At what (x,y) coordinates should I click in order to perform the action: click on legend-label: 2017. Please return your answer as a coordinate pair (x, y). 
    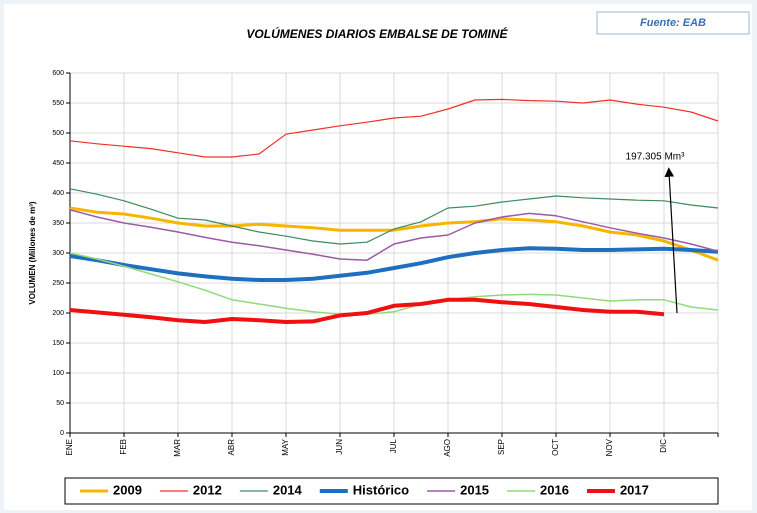
    Looking at the image, I should click on (634, 489).